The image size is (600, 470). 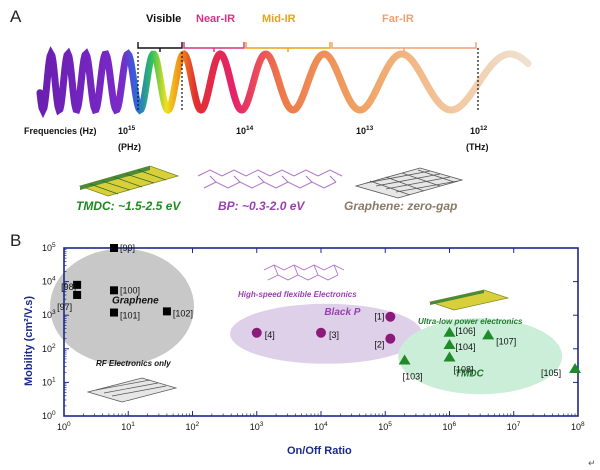 I want to click on band-label-mid-ir: Mid-IR, so click(x=279, y=19).